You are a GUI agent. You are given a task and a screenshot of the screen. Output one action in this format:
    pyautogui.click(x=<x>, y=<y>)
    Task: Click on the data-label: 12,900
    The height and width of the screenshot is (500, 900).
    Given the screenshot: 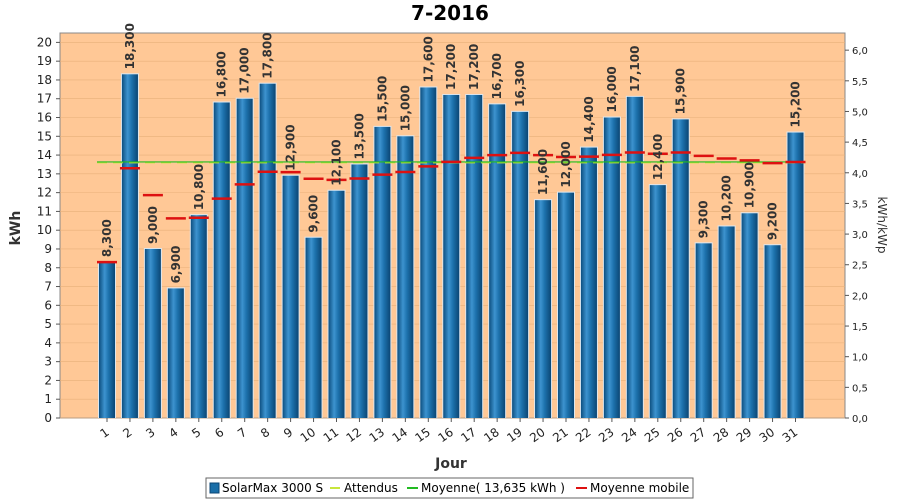 What is the action you would take?
    pyautogui.click(x=291, y=147)
    